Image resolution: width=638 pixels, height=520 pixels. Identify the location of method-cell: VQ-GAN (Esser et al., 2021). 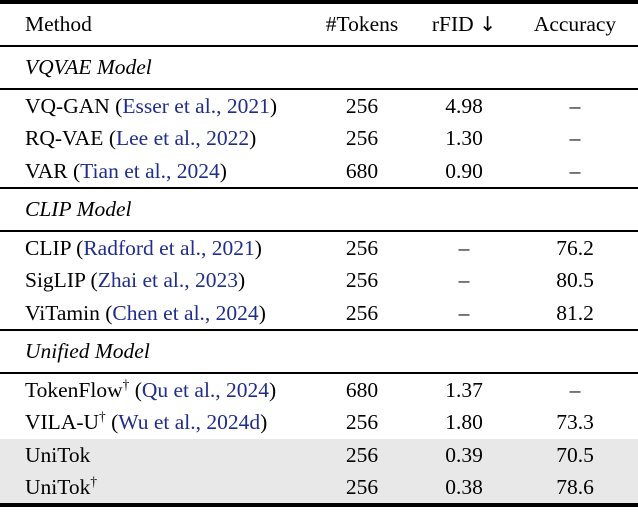
(154, 105).